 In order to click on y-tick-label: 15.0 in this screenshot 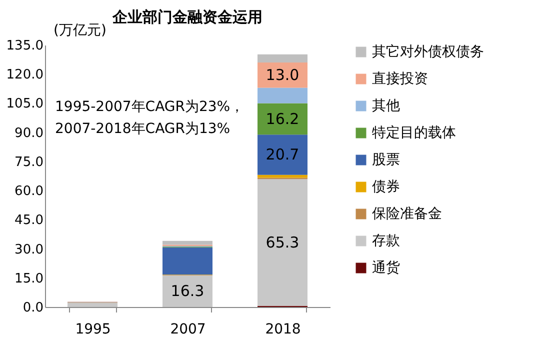, I will do `click(29, 278)`.